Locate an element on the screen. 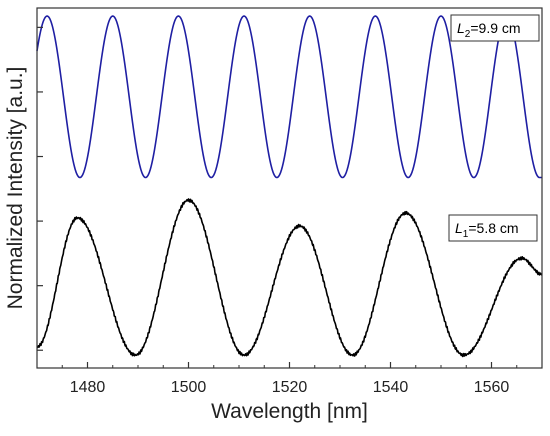  x-tick-label: 1560 is located at coordinates (492, 387).